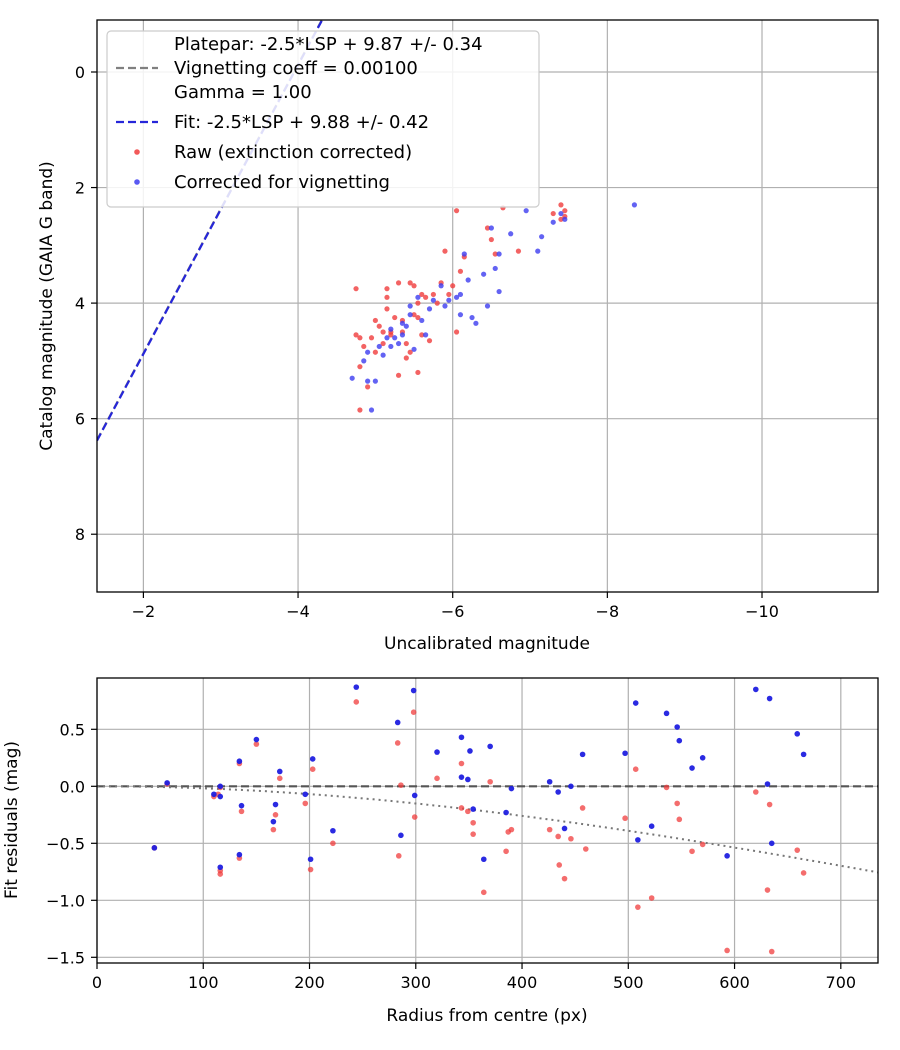  What do you see at coordinates (628, 982) in the screenshot?
I see `bottom-x-tick-label: 500` at bounding box center [628, 982].